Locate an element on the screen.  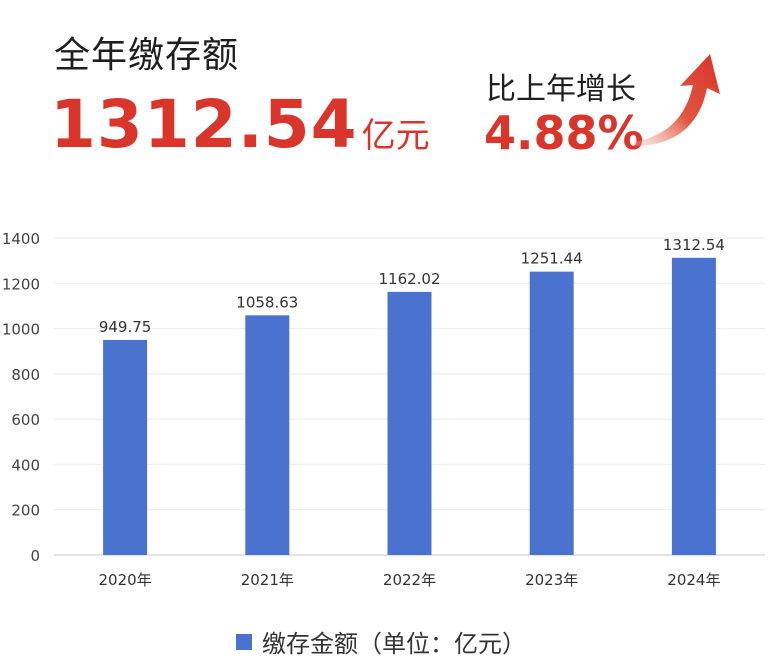
y-tick-label: 1200 is located at coordinates (21, 284).